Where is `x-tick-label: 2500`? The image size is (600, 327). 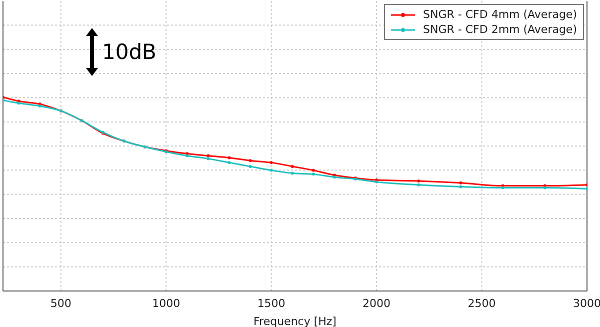 x-tick-label: 2500 is located at coordinates (482, 303).